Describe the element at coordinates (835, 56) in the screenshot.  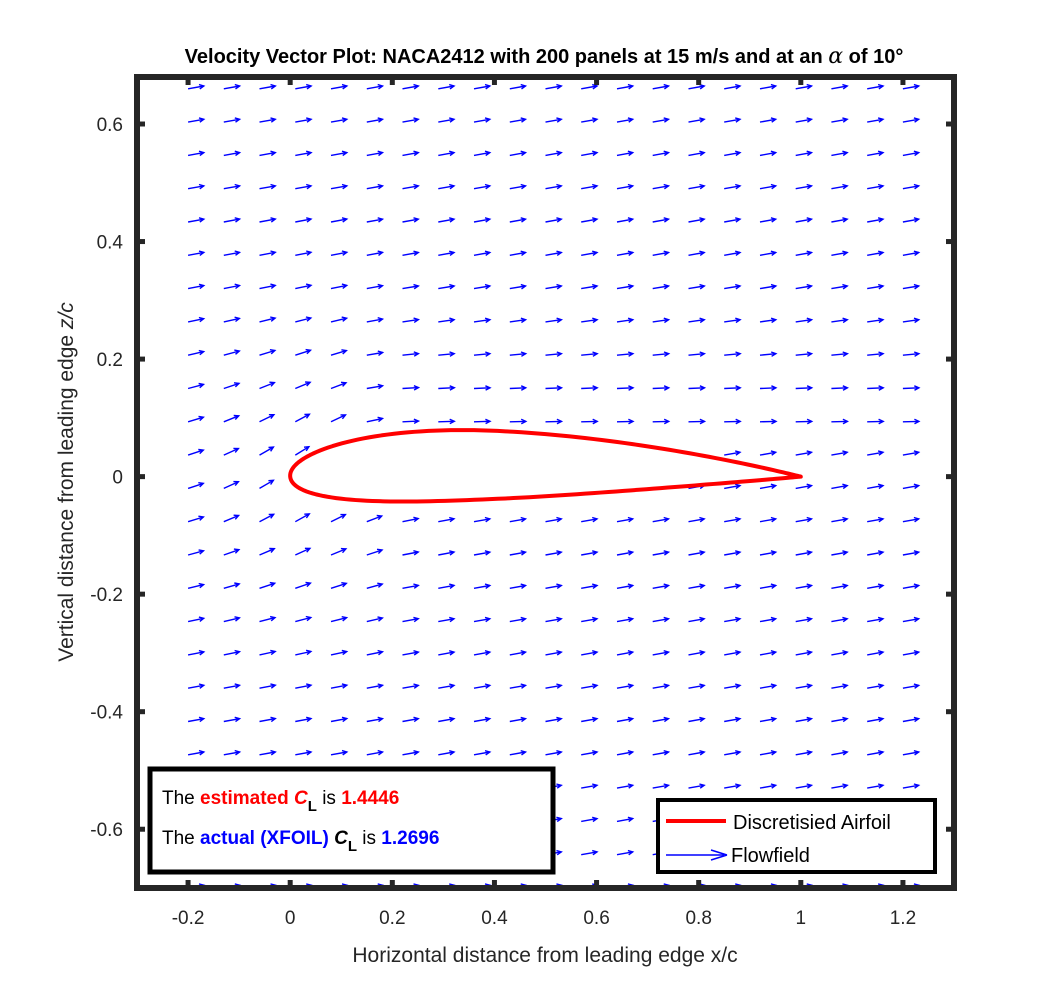
I see `chart-title-symbol: α` at that location.